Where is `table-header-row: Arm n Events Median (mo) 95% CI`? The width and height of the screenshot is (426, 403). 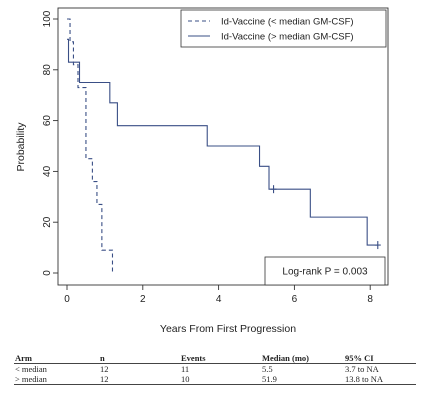
table-header-row: Arm n Events Median (mo) 95% CI is located at coordinates (215, 358).